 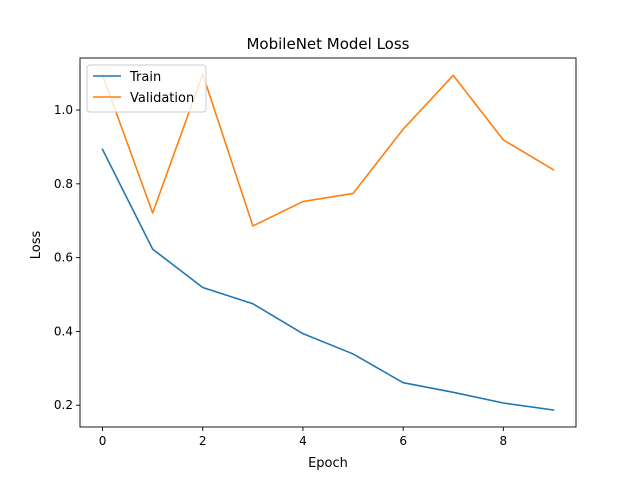 I want to click on x-tick-label: 8, so click(x=504, y=441).